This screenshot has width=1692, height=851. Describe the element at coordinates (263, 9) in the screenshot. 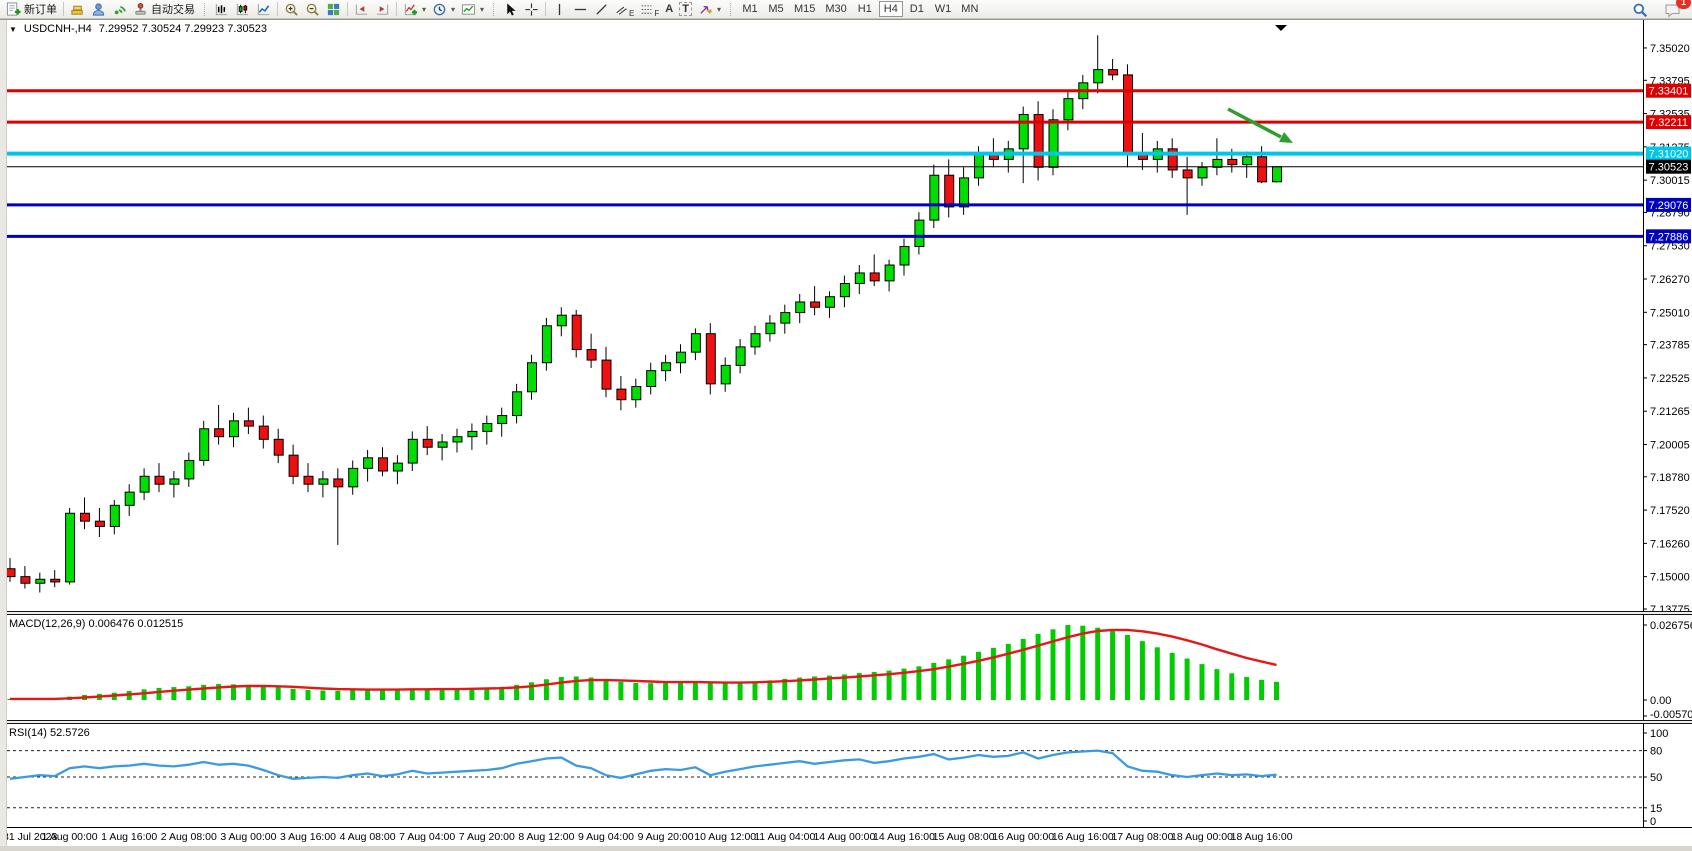

I see `line-chart-button` at that location.